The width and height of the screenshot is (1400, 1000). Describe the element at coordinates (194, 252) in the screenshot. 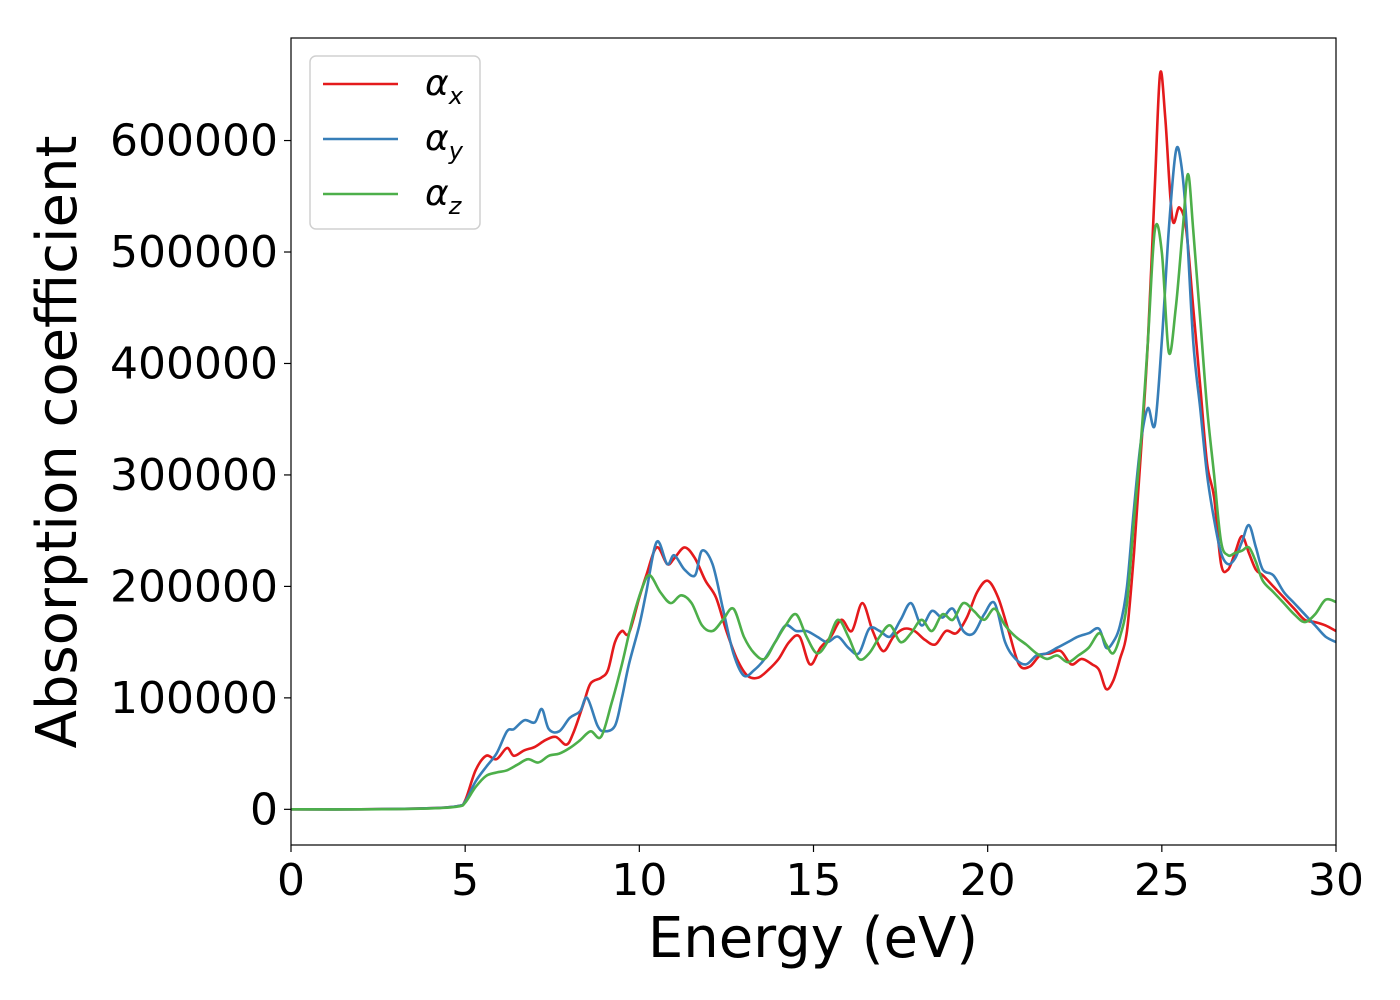

I see `y-tick-label: 500000` at that location.